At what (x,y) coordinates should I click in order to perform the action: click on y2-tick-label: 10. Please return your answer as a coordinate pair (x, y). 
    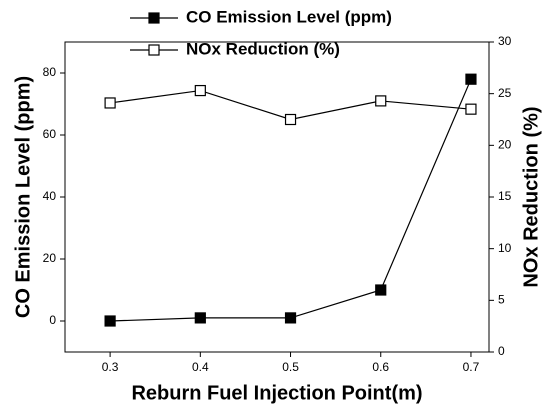
    Looking at the image, I should click on (505, 248).